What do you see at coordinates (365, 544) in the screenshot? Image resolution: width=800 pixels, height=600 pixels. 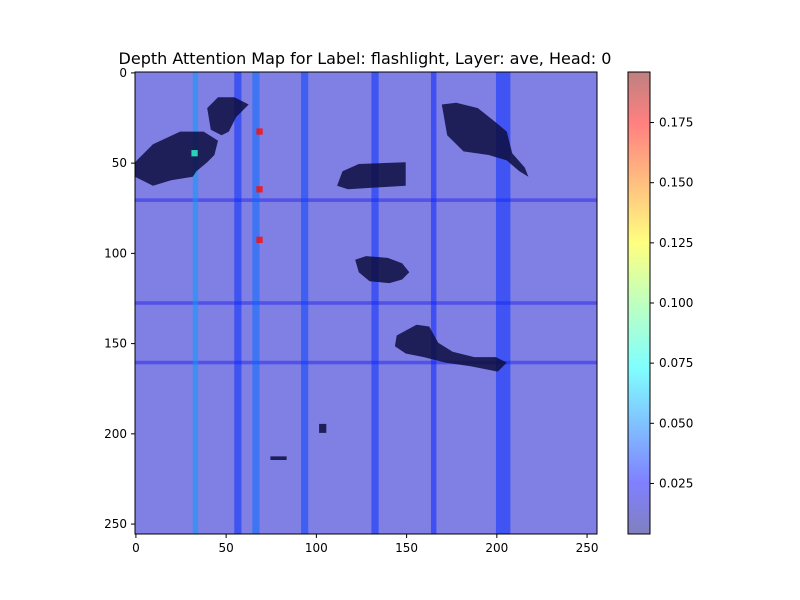 I see `x-axis: 0 50 100 150 200 250` at bounding box center [365, 544].